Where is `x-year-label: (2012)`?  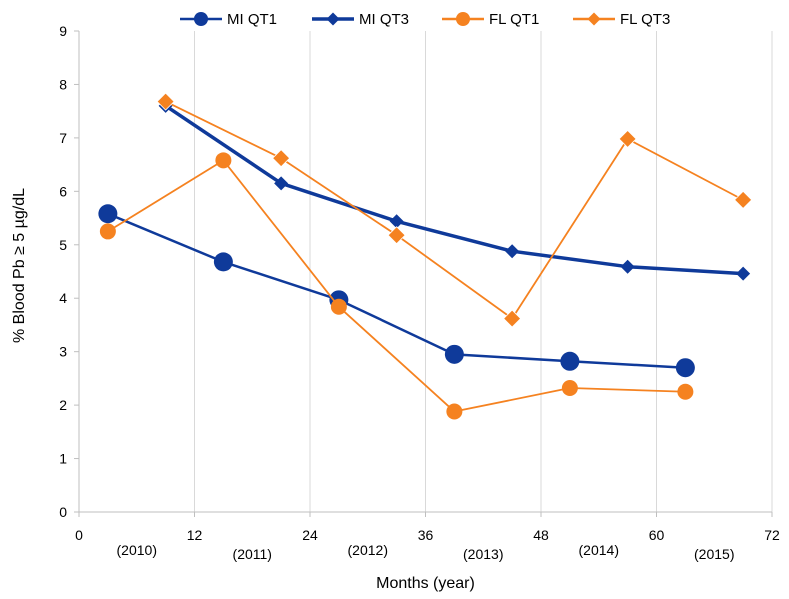 x-year-label: (2012) is located at coordinates (368, 550).